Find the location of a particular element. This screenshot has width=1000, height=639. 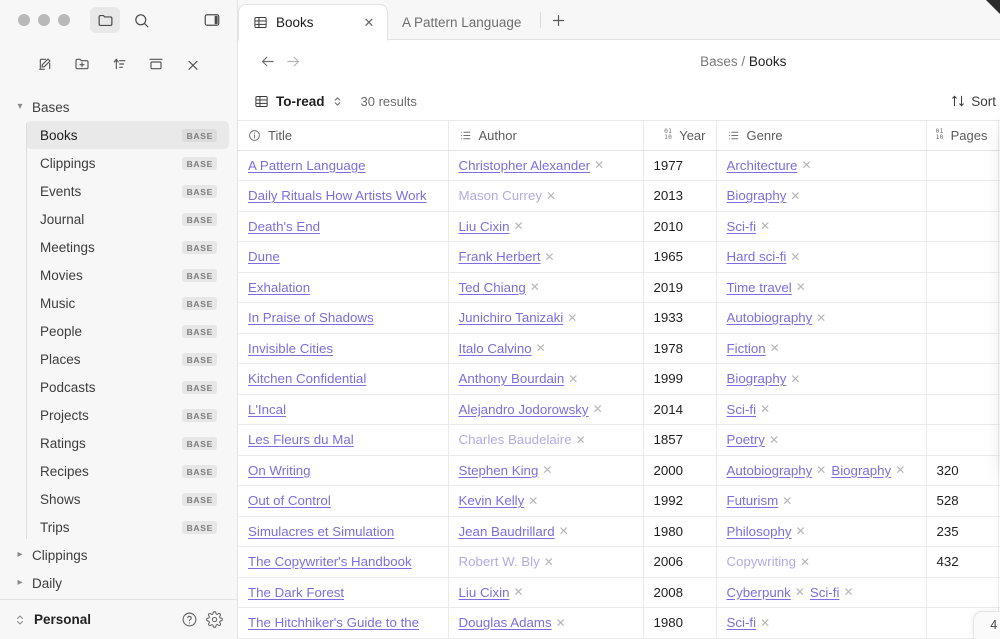

sidebar-item-music: Music BASE is located at coordinates (127, 303).